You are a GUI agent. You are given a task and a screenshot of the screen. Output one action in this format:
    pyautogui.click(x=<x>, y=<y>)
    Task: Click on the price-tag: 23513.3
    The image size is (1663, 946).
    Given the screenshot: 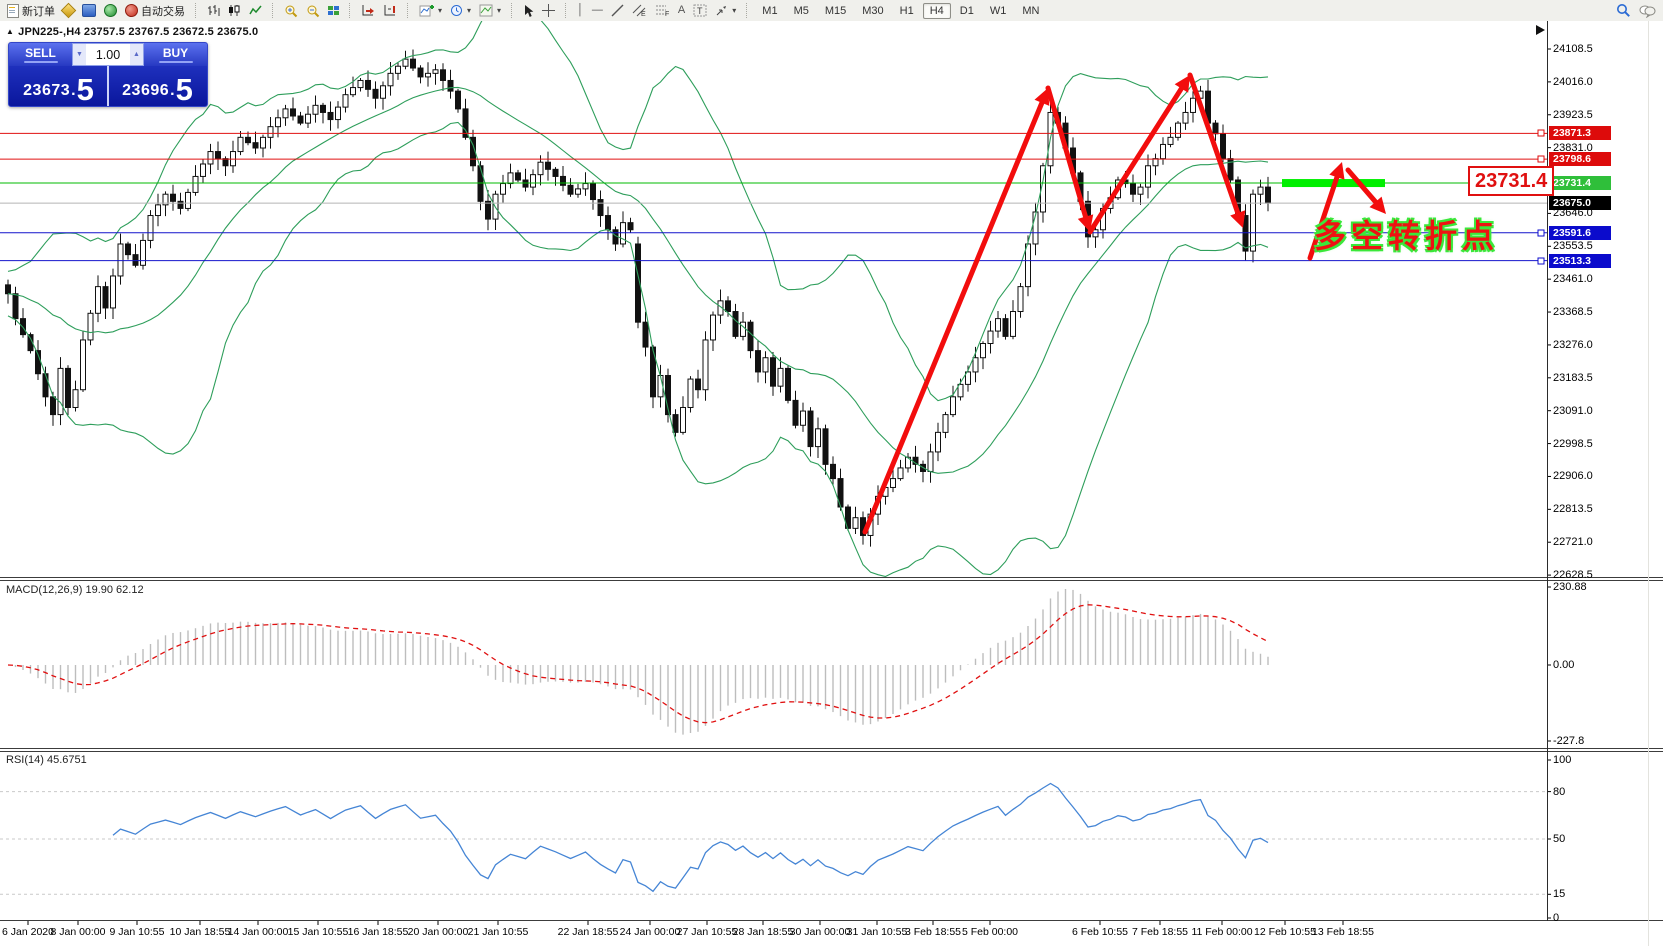 What is the action you would take?
    pyautogui.click(x=1580, y=260)
    